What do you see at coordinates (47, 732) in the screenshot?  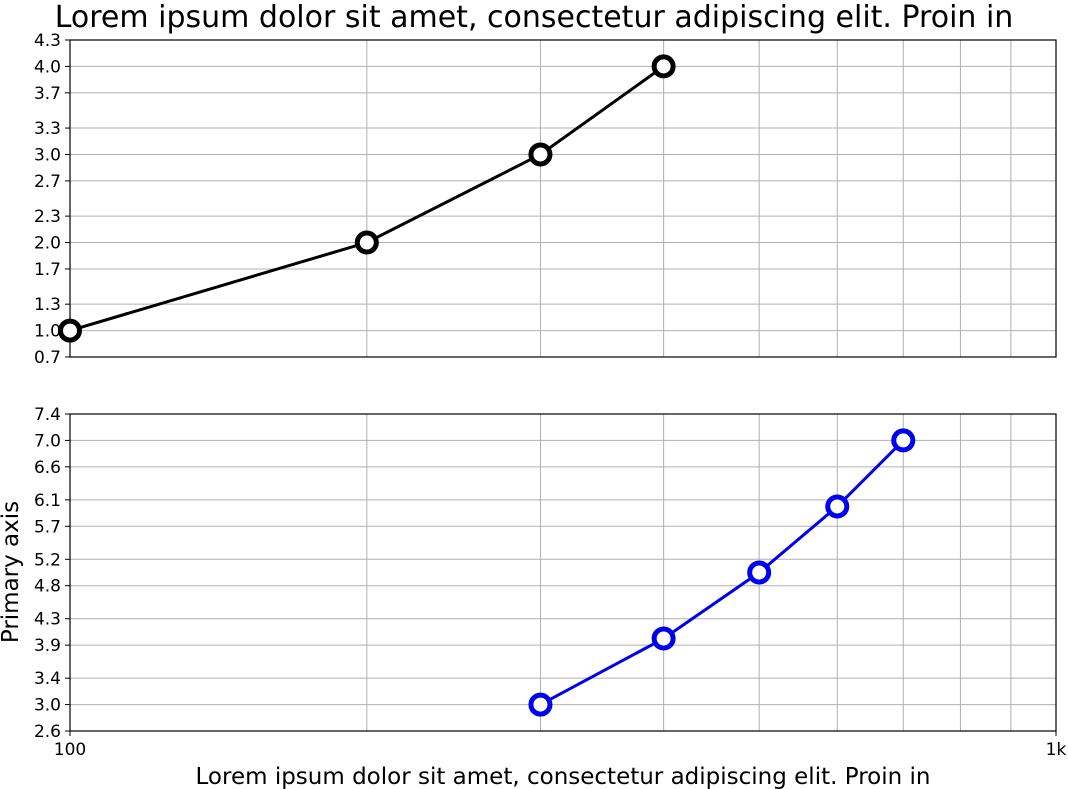 I see `y-tick-label: 2.6` at bounding box center [47, 732].